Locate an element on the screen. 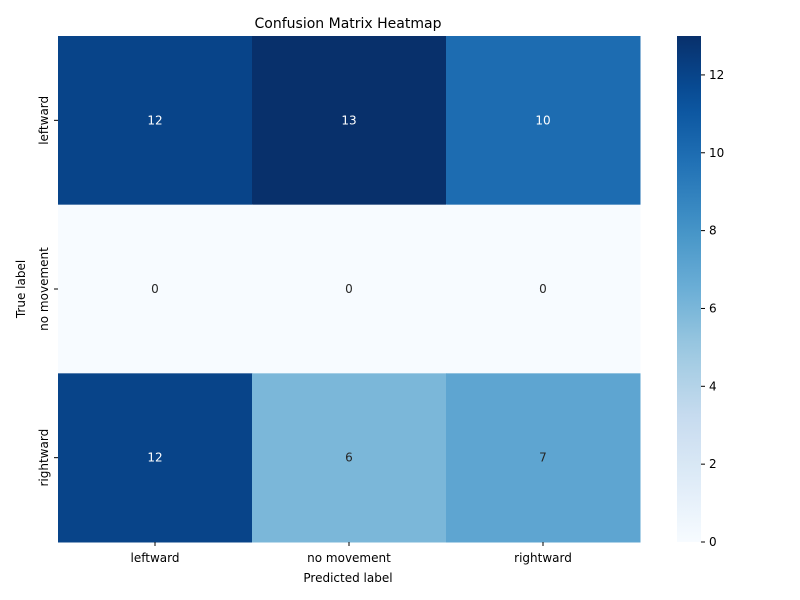 The image size is (800, 600). x-axis: leftward no movement rightward is located at coordinates (351, 553).